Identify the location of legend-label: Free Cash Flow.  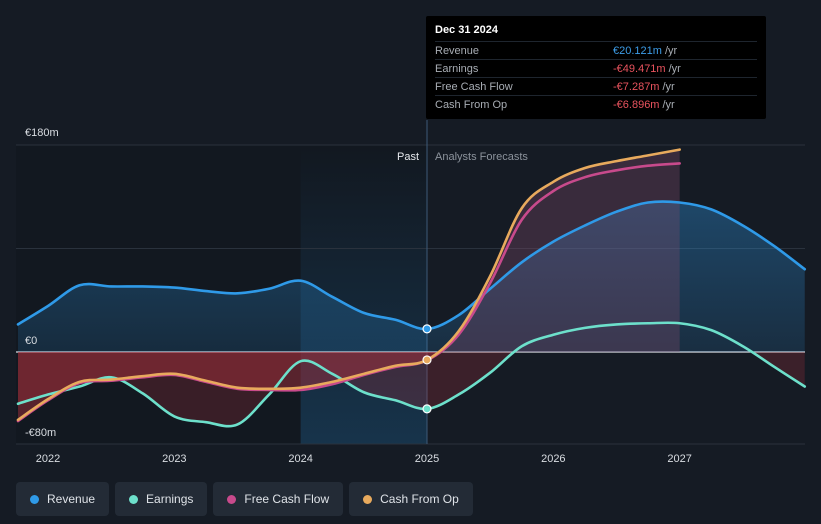
(287, 499).